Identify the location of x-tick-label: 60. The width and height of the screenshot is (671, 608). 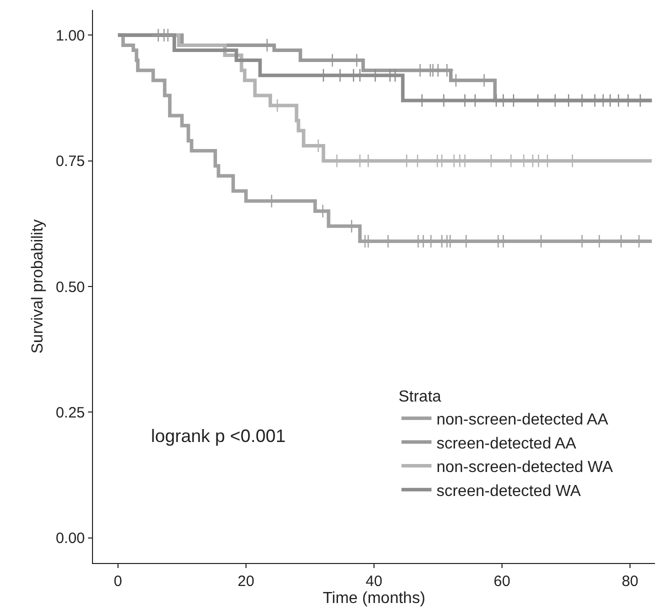
(502, 581).